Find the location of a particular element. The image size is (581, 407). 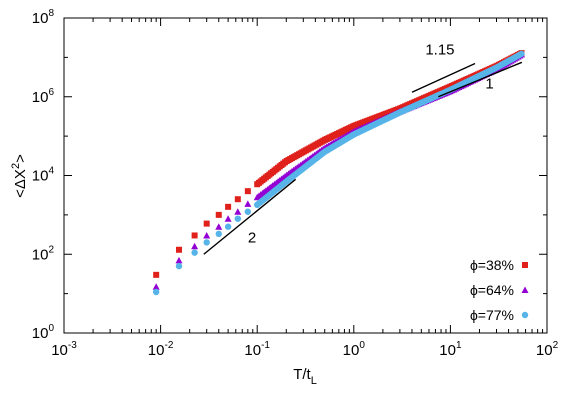

y-tick-label: 10⁸ is located at coordinates (43, 17).